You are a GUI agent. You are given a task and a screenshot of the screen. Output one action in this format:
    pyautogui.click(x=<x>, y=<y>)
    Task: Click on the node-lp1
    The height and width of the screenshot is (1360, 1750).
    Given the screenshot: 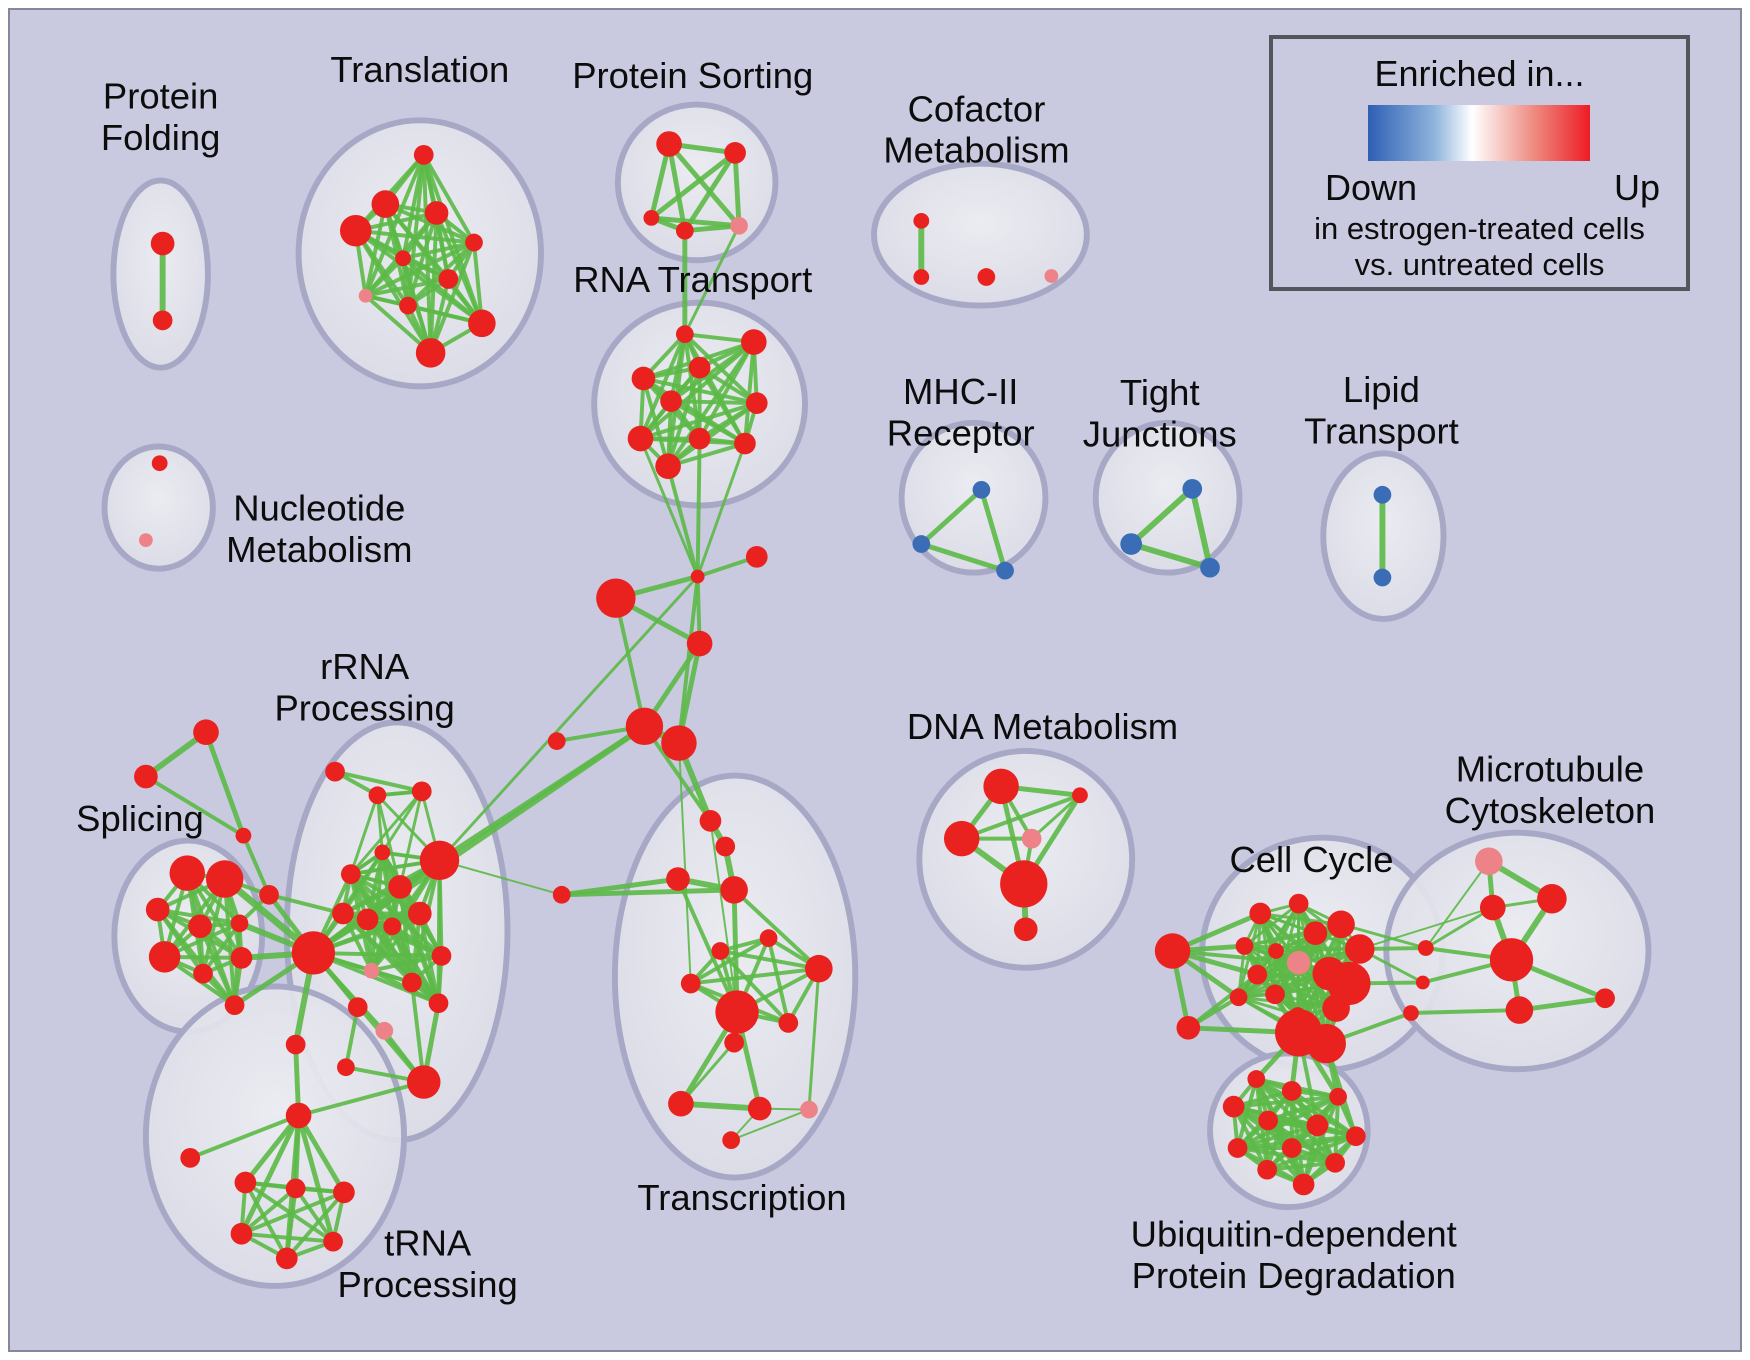 What is the action you would take?
    pyautogui.click(x=1382, y=494)
    